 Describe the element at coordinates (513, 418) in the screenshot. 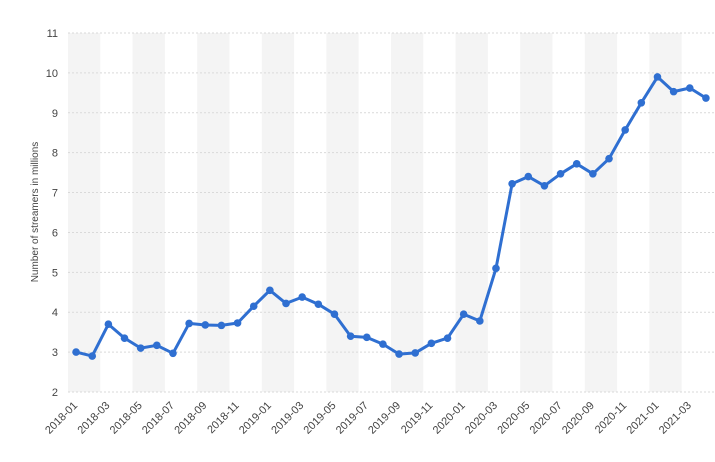

I see `x-tick-label: 2020-05` at that location.